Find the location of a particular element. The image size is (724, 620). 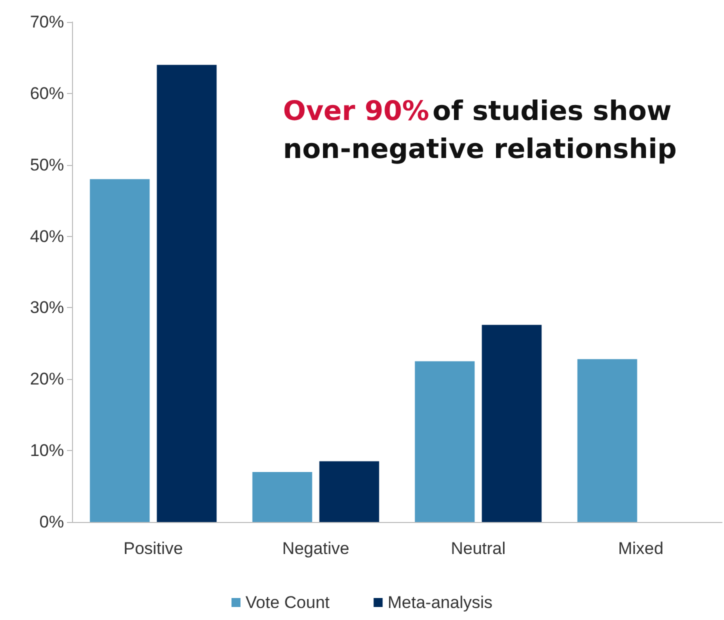

y-tick-label: 40% is located at coordinates (47, 236).